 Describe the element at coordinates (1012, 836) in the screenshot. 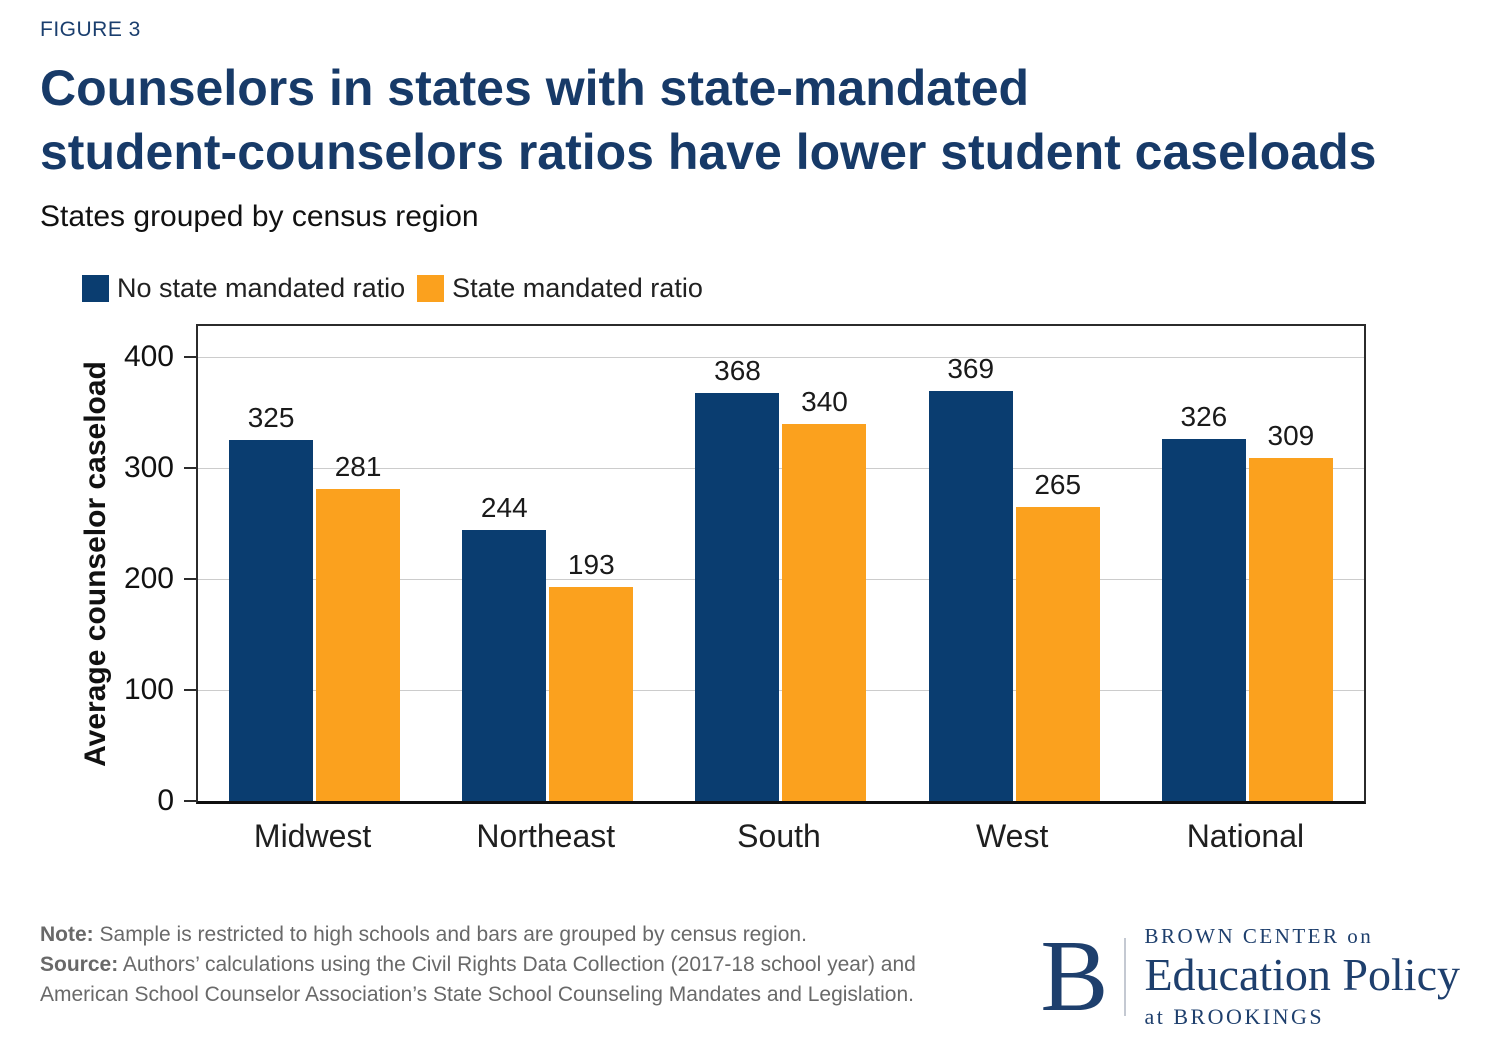

I see `x-axis-label-west: West` at that location.